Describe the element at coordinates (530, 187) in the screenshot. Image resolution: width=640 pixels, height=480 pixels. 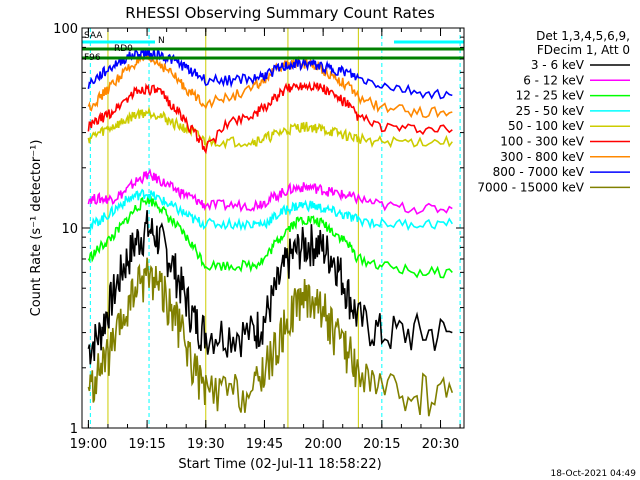
I see `legend-label-8: 7000 - 15000 keV` at that location.